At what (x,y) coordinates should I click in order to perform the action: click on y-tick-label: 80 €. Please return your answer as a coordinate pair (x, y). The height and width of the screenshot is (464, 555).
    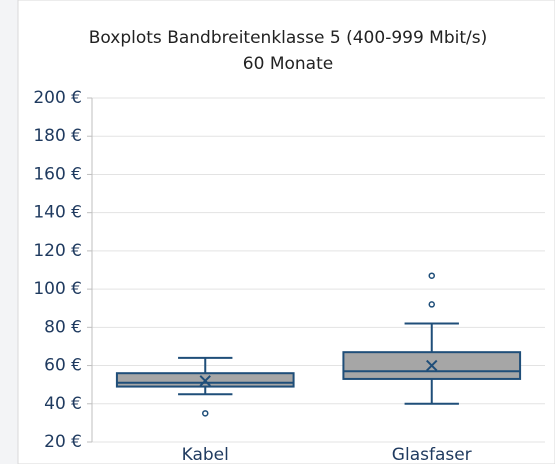
    Looking at the image, I should click on (63, 327).